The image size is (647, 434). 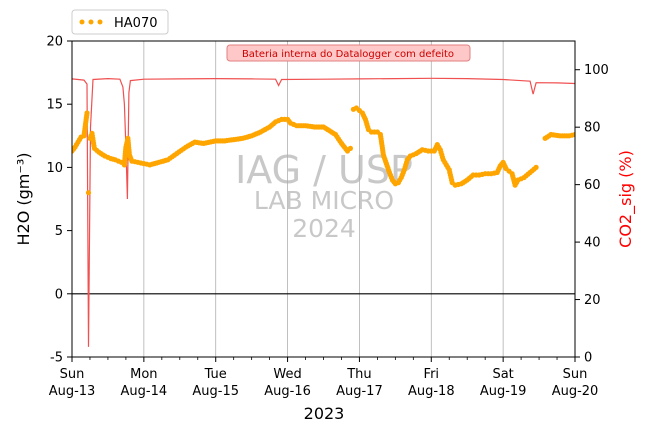 I want to click on x-tick-label-day: Tue, so click(x=215, y=374).